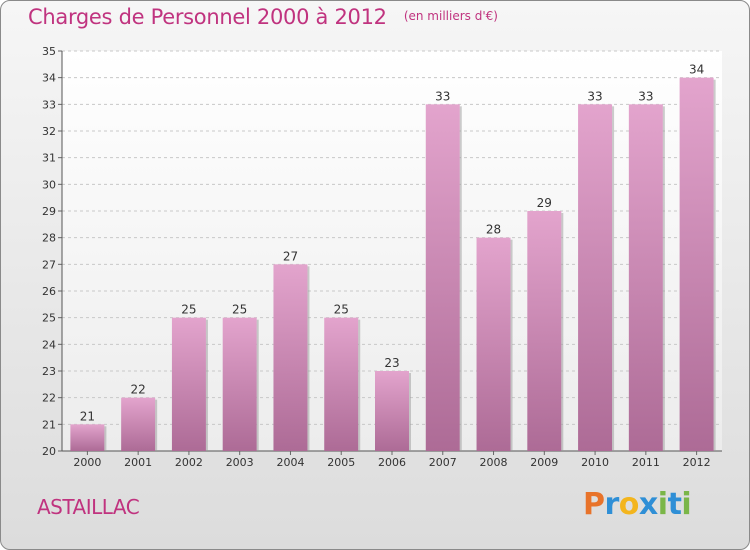 The height and width of the screenshot is (550, 750). What do you see at coordinates (207, 17) in the screenshot?
I see `chart-title: Charges de Personnel 2000 à 2012` at bounding box center [207, 17].